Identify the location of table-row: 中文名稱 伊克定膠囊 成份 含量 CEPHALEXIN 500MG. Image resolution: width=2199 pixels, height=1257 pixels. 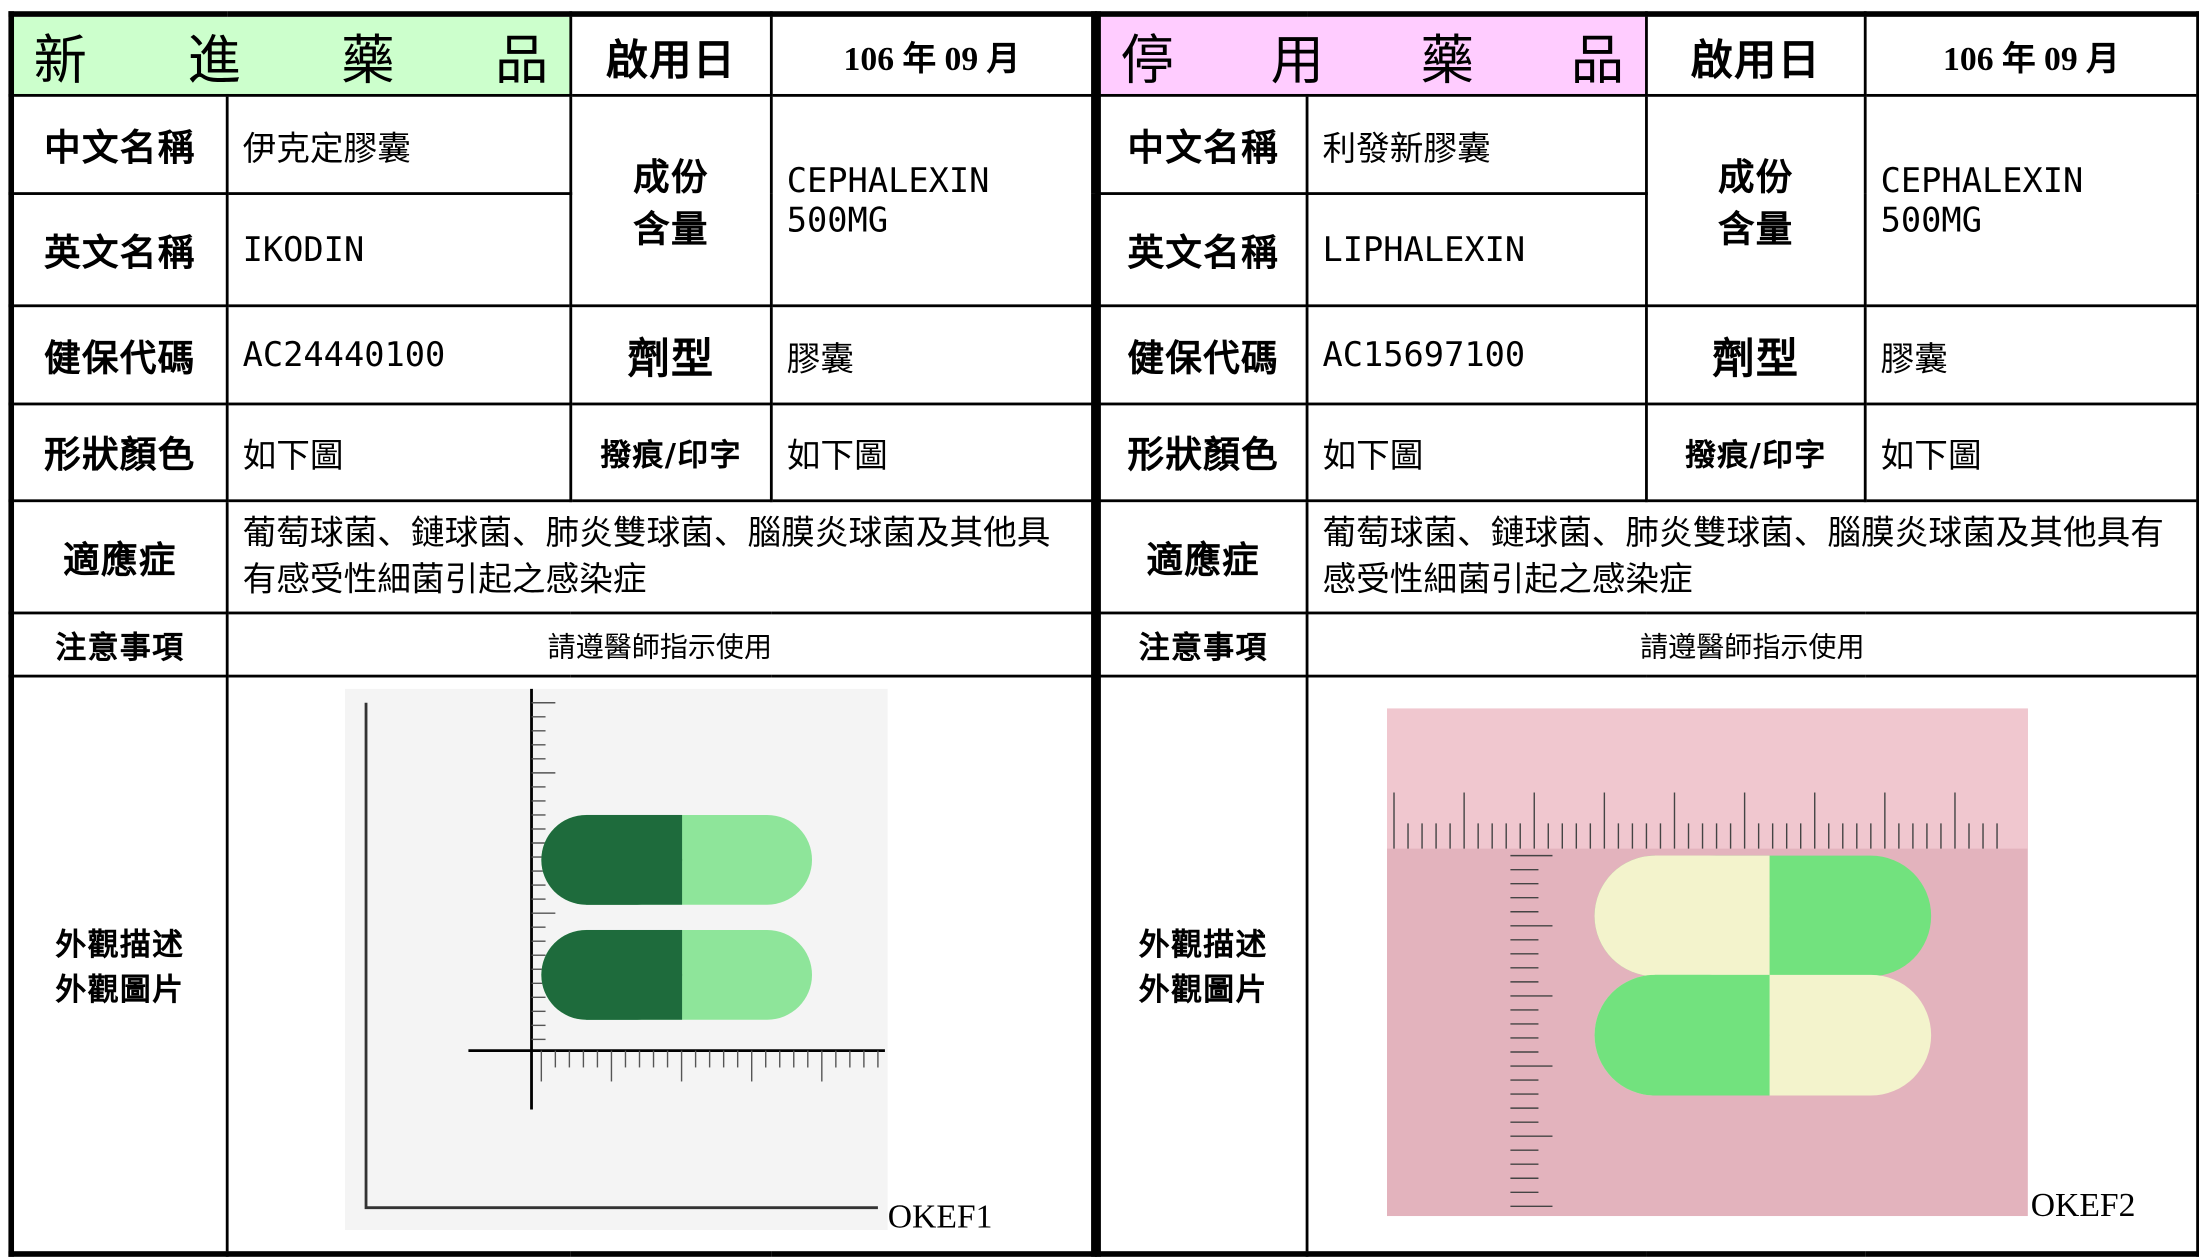
(552, 200).